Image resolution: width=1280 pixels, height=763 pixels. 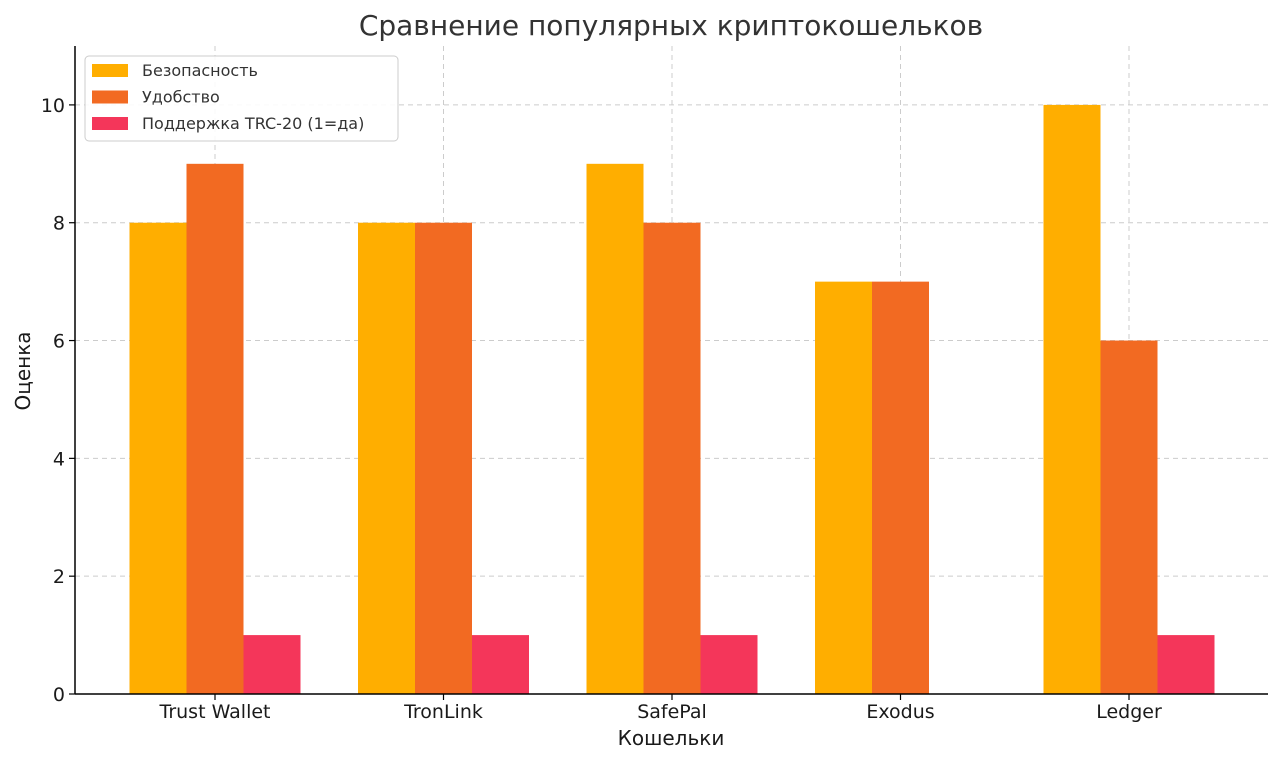 I want to click on legend-label: Поддержка TRC-20 (1=да), so click(x=253, y=123).